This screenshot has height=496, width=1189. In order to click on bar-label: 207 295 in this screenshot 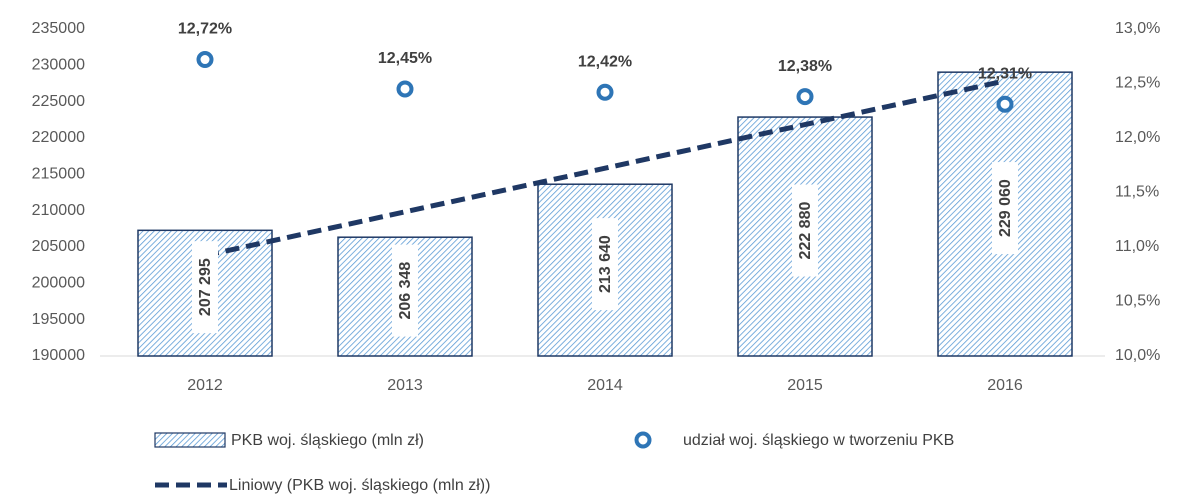, I will do `click(205, 287)`.